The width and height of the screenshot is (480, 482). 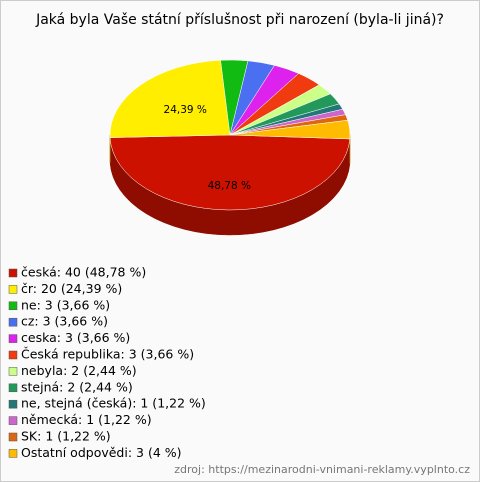 What do you see at coordinates (64, 321) in the screenshot?
I see `legend-label: cz: 3 (3,66 %)` at bounding box center [64, 321].